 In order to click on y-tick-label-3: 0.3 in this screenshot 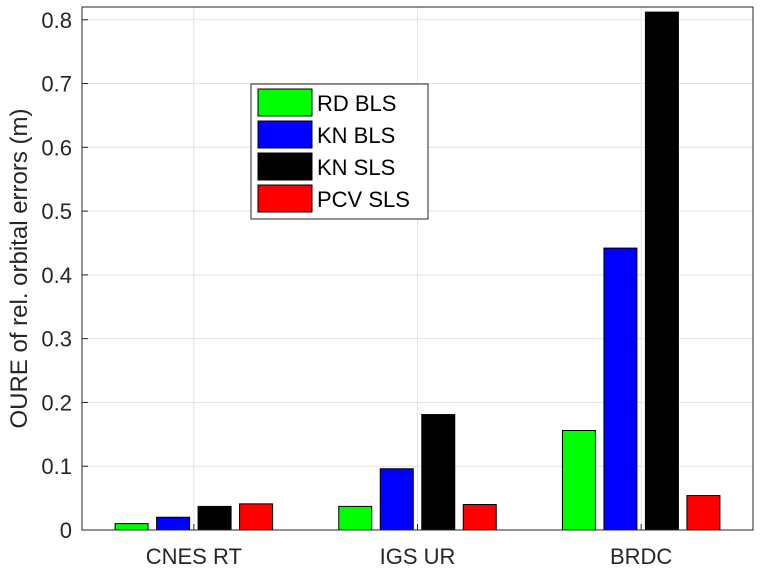, I will do `click(56, 339)`.